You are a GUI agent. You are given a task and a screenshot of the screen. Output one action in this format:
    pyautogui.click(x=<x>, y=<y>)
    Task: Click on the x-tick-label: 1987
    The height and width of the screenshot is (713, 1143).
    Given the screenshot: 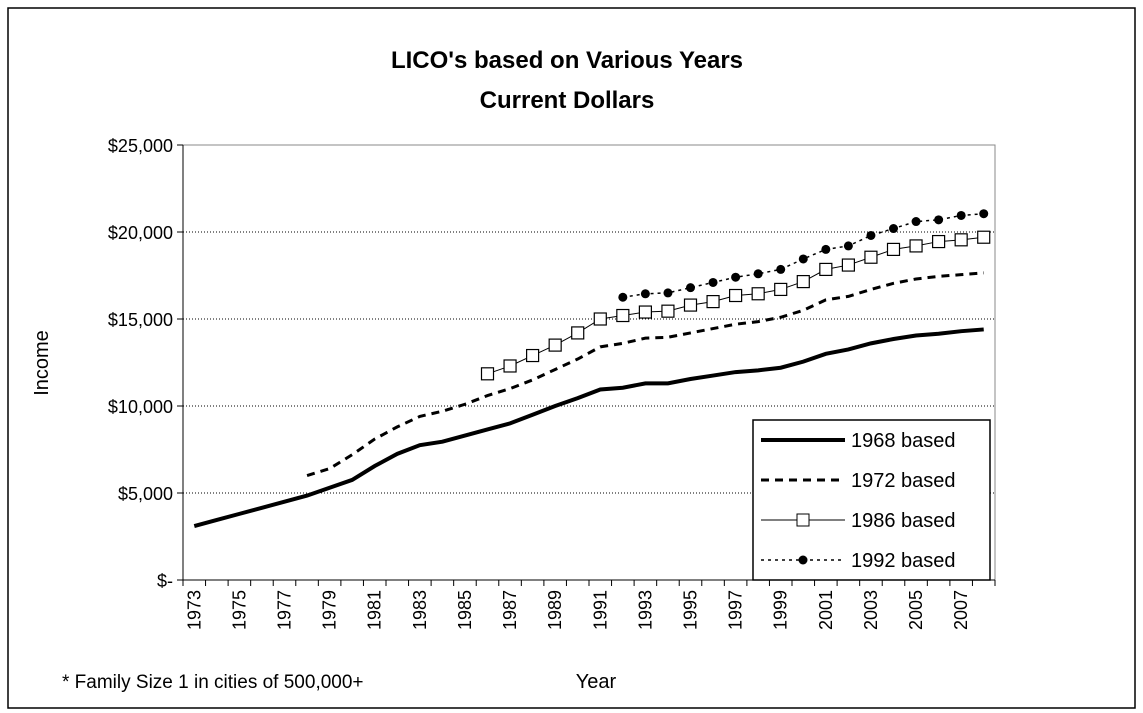 What is the action you would take?
    pyautogui.click(x=510, y=610)
    